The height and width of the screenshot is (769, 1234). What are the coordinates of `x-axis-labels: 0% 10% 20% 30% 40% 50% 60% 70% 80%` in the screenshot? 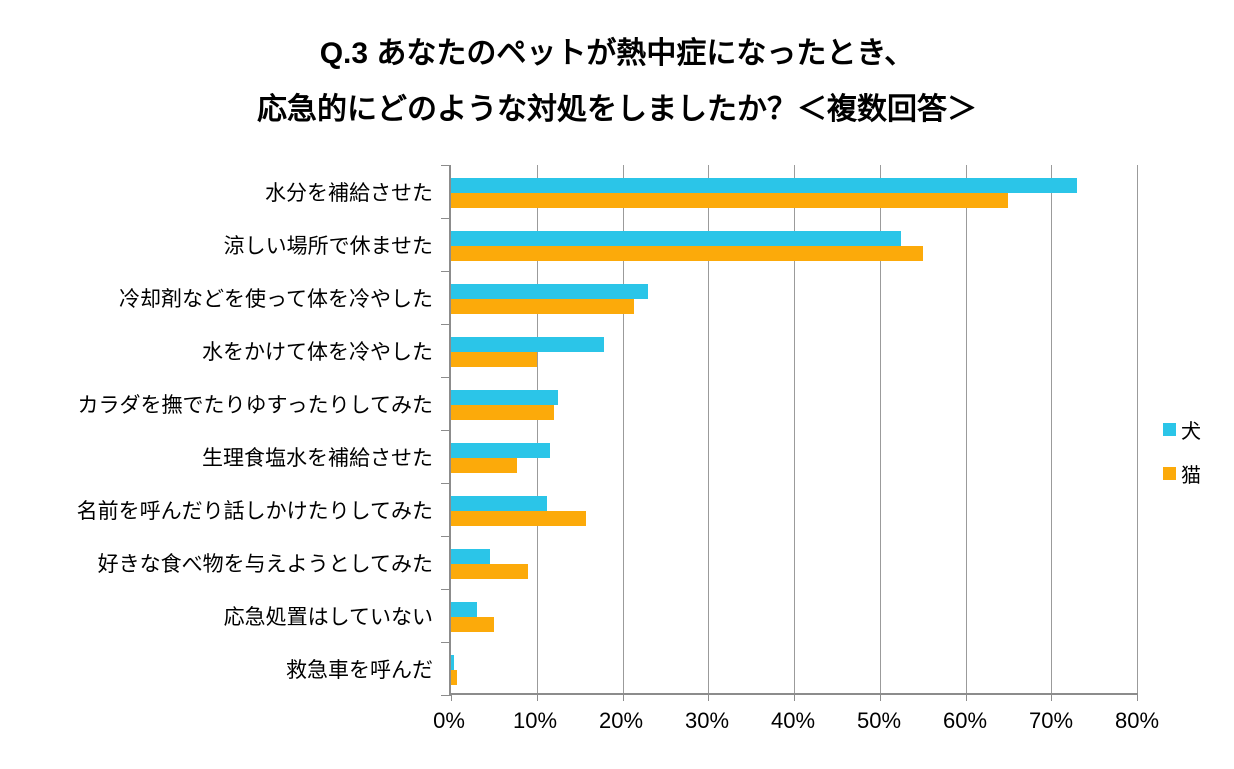 It's located at (796, 724).